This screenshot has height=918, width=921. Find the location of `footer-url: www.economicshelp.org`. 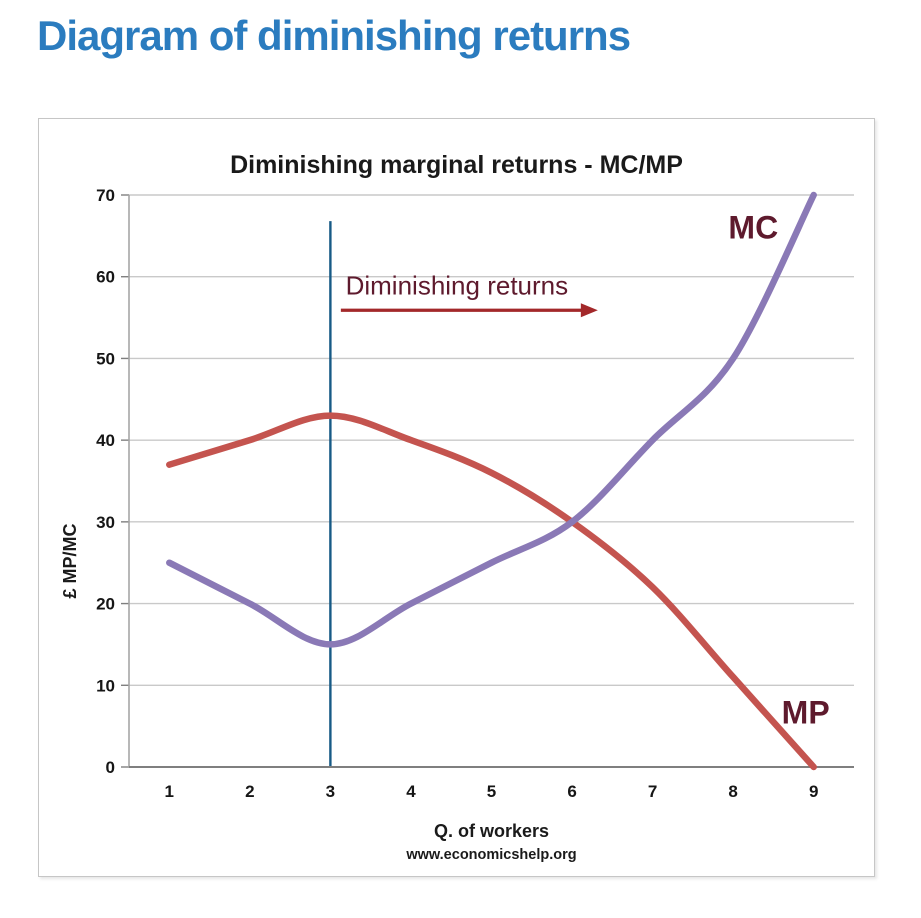

footer-url: www.economicshelp.org is located at coordinates (490, 855).